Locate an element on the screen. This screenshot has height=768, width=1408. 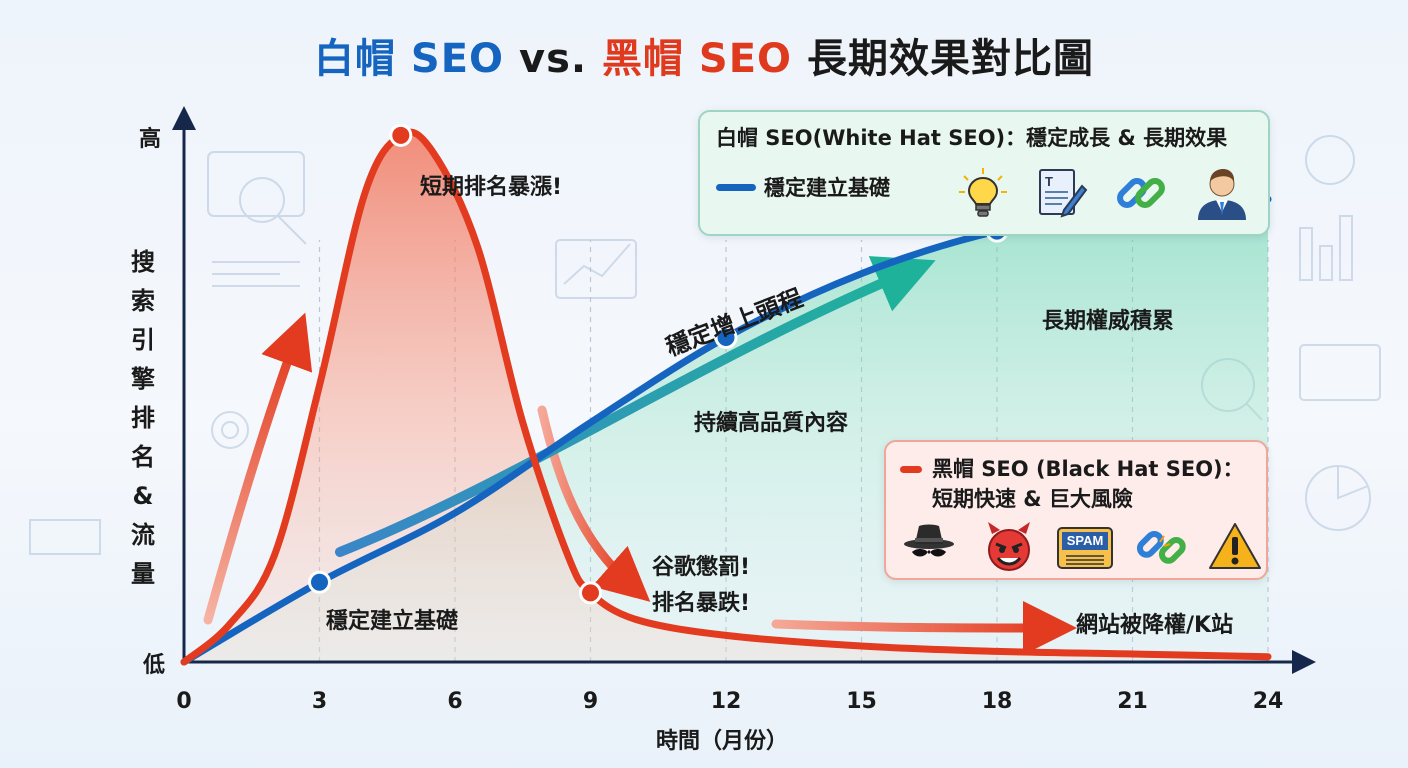
annotation-downgrade: 網站被降權/K站 is located at coordinates (1154, 625).